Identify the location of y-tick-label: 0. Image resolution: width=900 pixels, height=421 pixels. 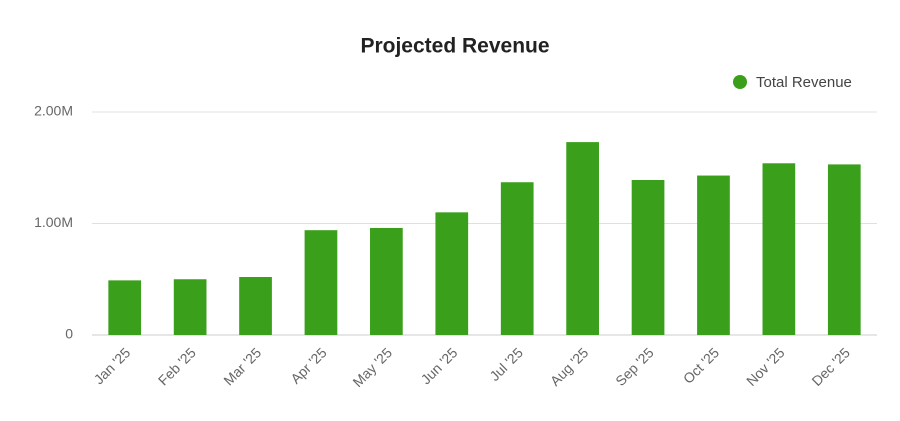
(69, 334).